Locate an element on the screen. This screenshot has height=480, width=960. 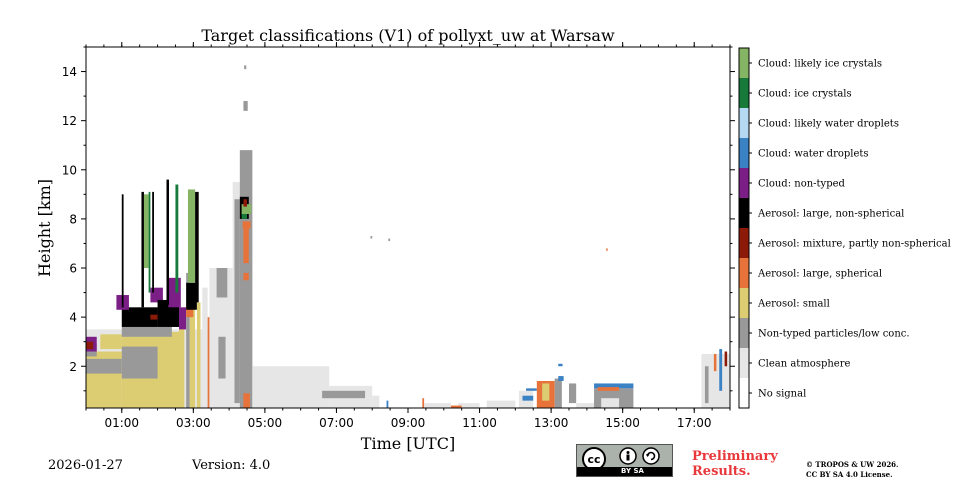
colorbar-frame is located at coordinates (744, 228).